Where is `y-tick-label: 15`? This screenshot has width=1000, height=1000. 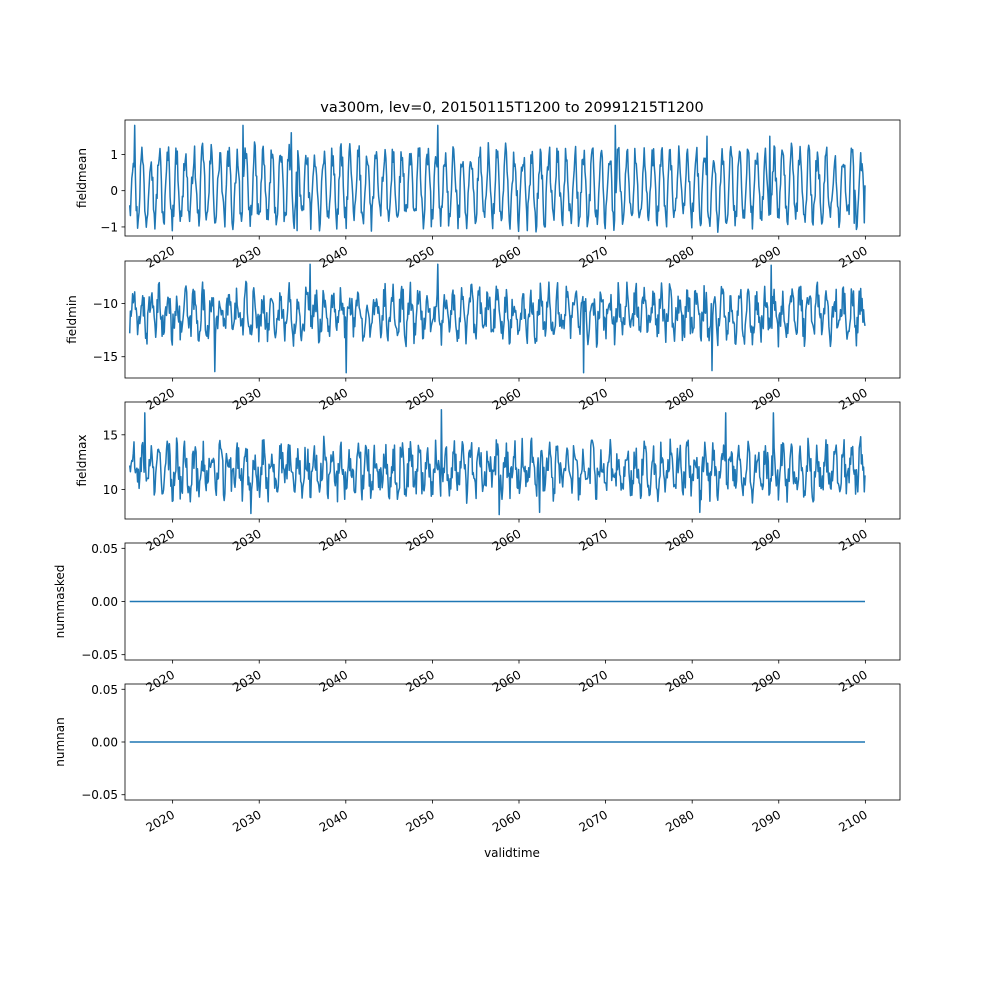
y-tick-label: 15 is located at coordinates (110, 435).